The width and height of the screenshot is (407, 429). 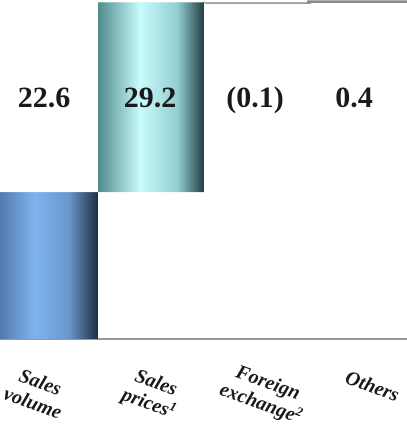 I want to click on bar-others, so click(x=357, y=1).